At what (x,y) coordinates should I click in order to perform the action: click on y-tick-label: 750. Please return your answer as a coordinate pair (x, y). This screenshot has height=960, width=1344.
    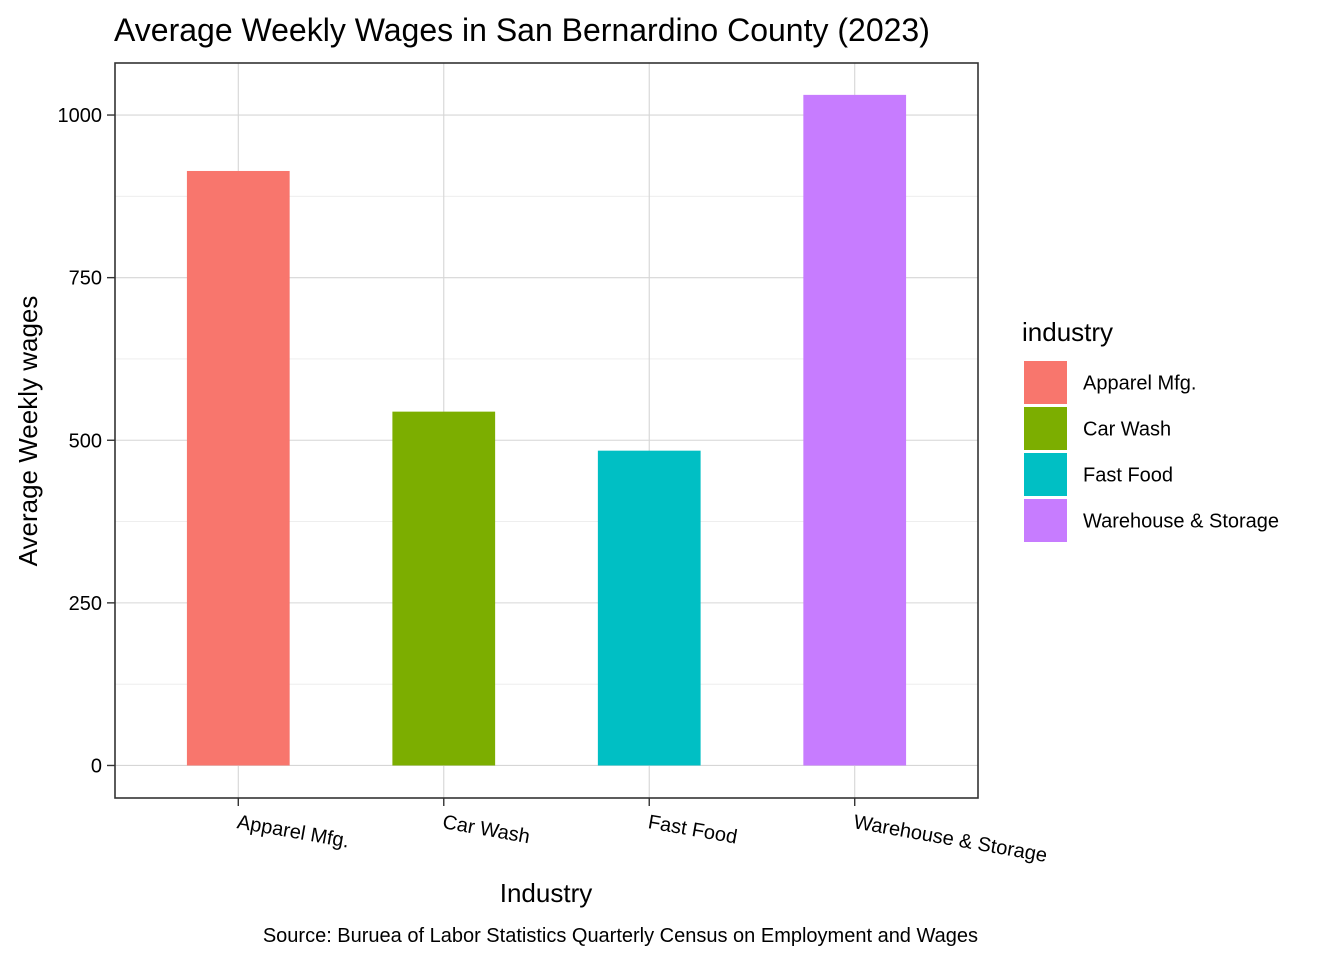
    Looking at the image, I should click on (85, 279).